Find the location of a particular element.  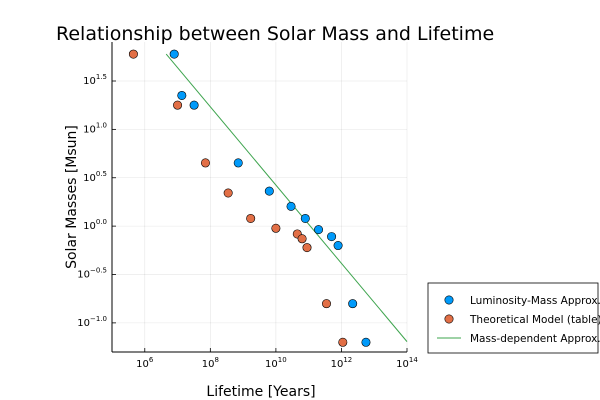

x-axis-label: Lifetime [Years] is located at coordinates (260, 392).